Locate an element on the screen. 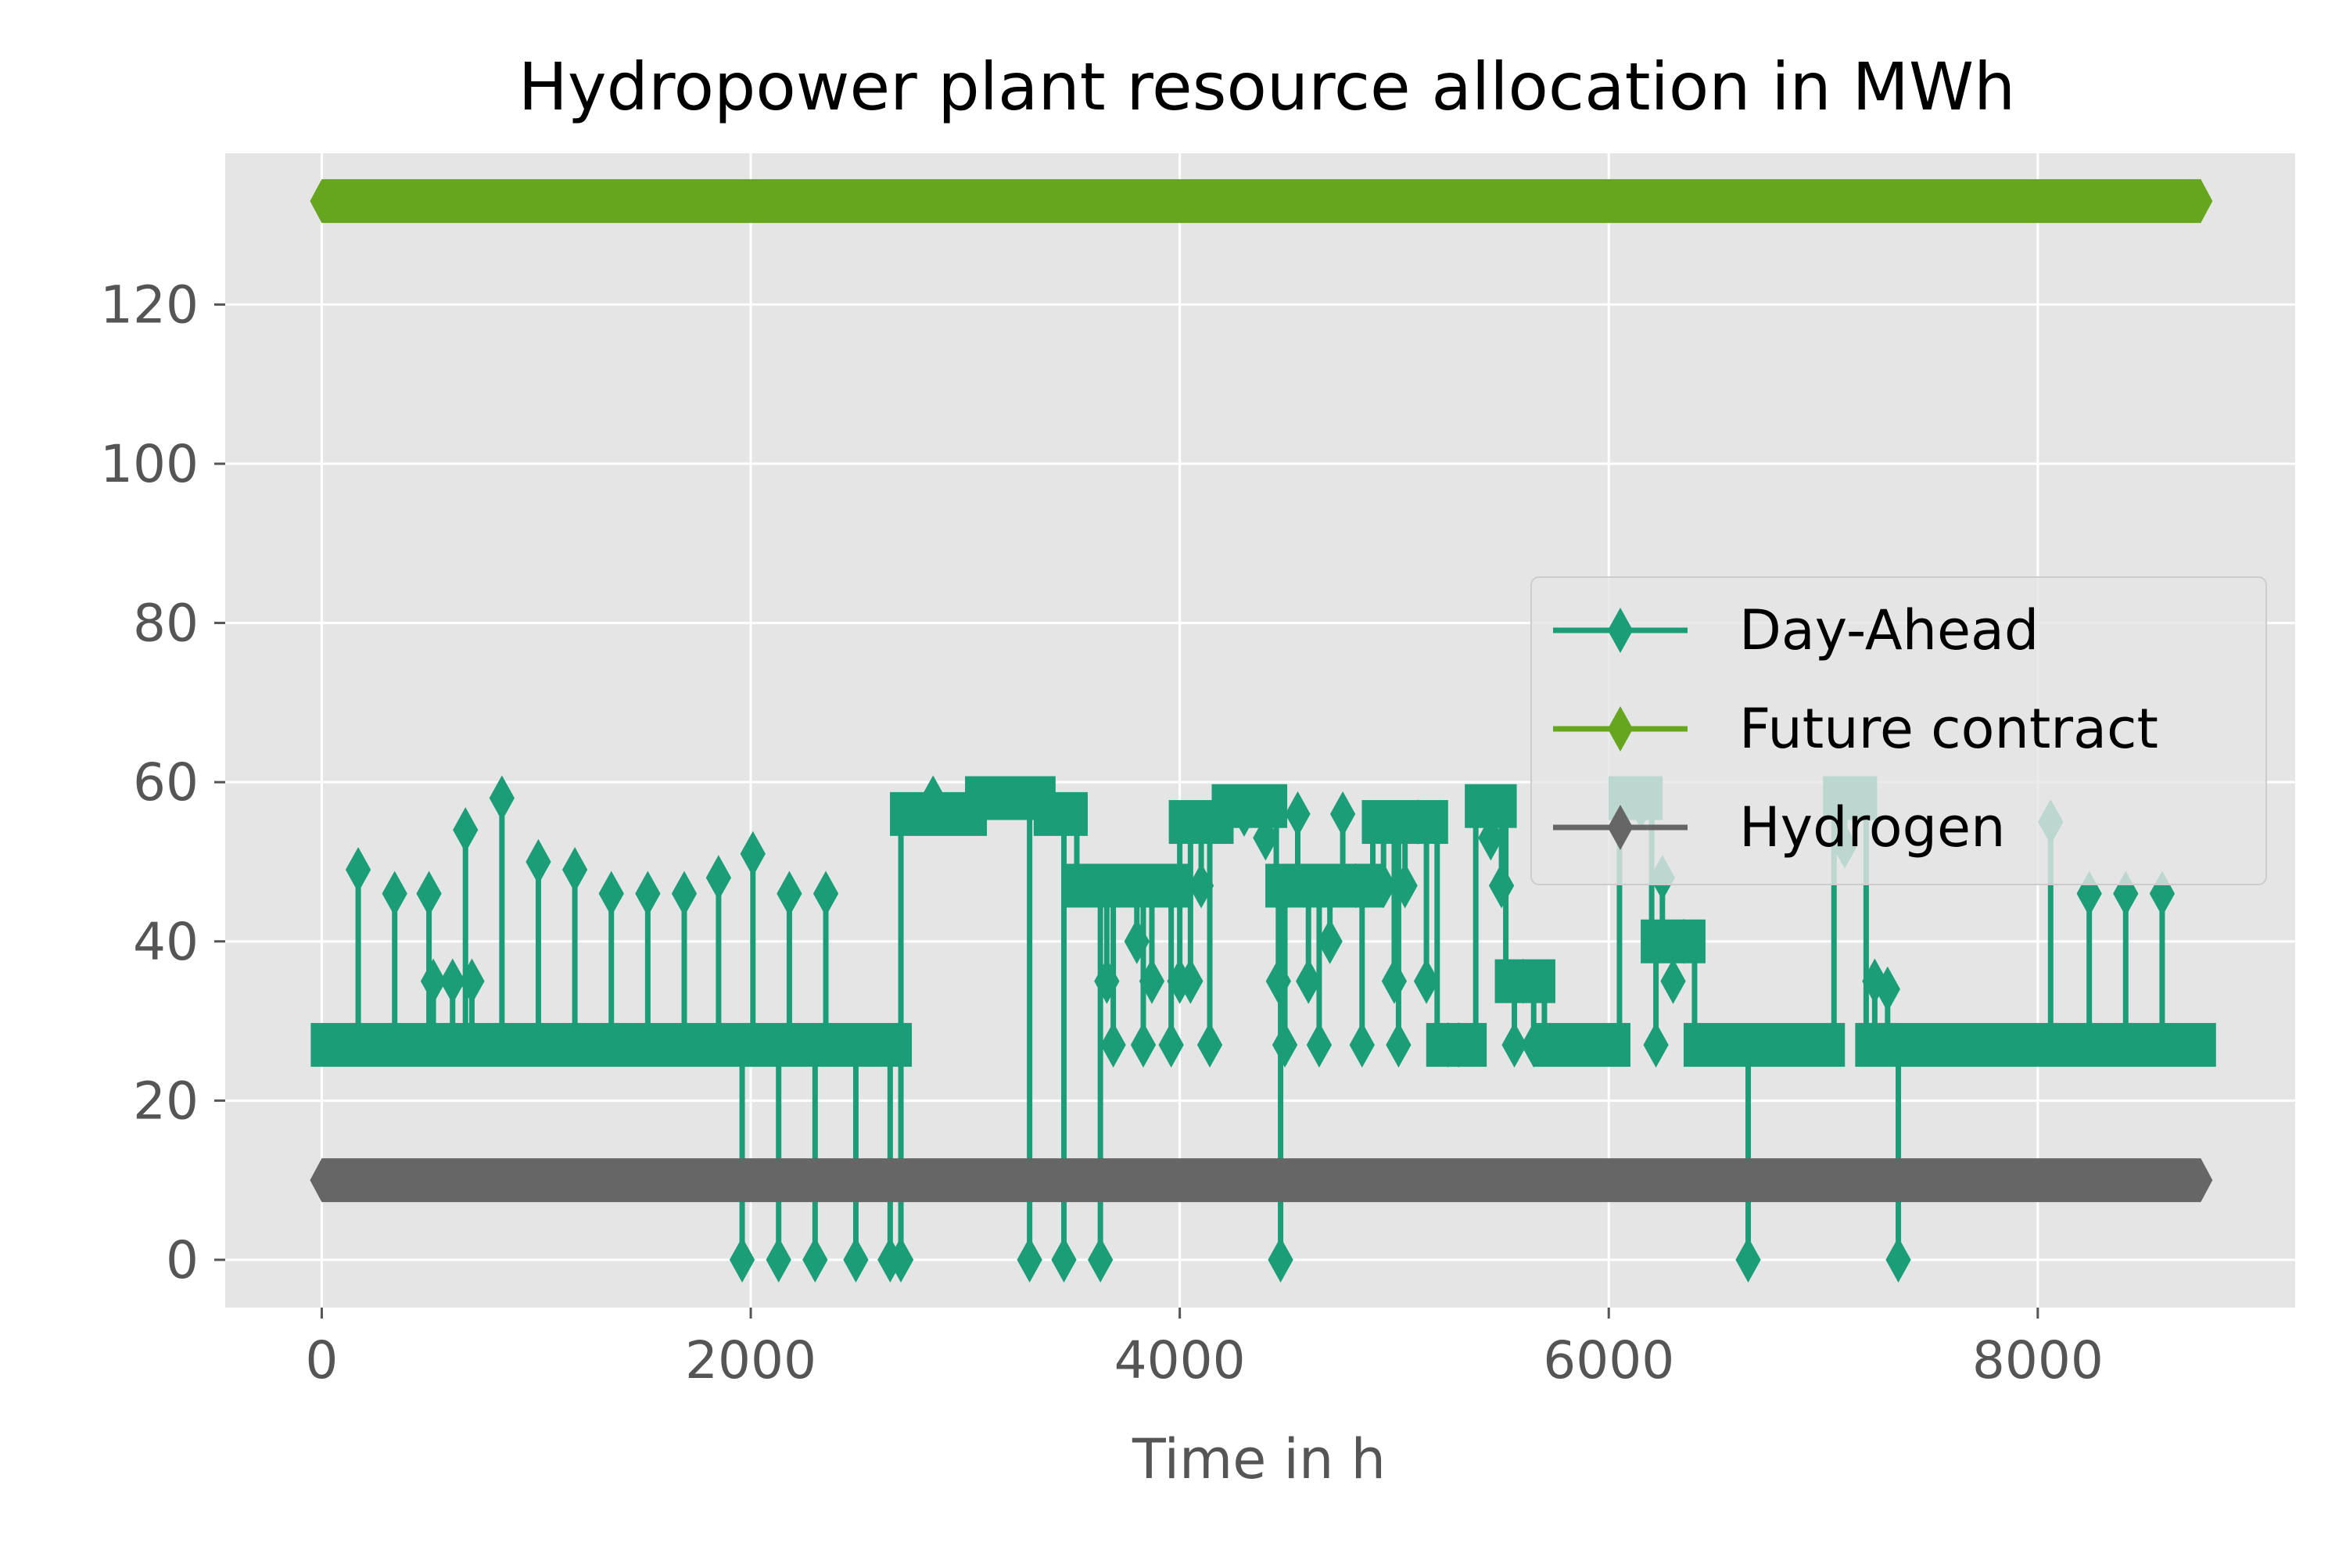 This screenshot has height=1568, width=2346. y-tick-label: 0 is located at coordinates (182, 1260).